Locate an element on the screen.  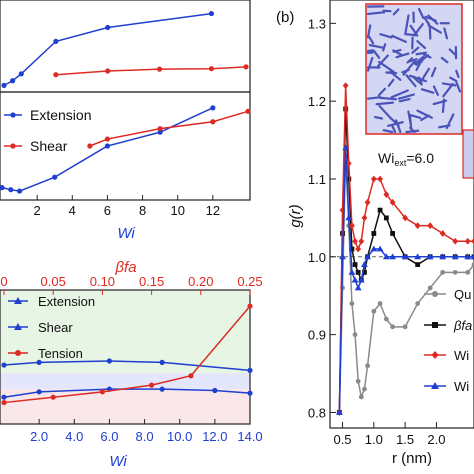
bottom-left-xtick-label: 8.0 is located at coordinates (145, 436).